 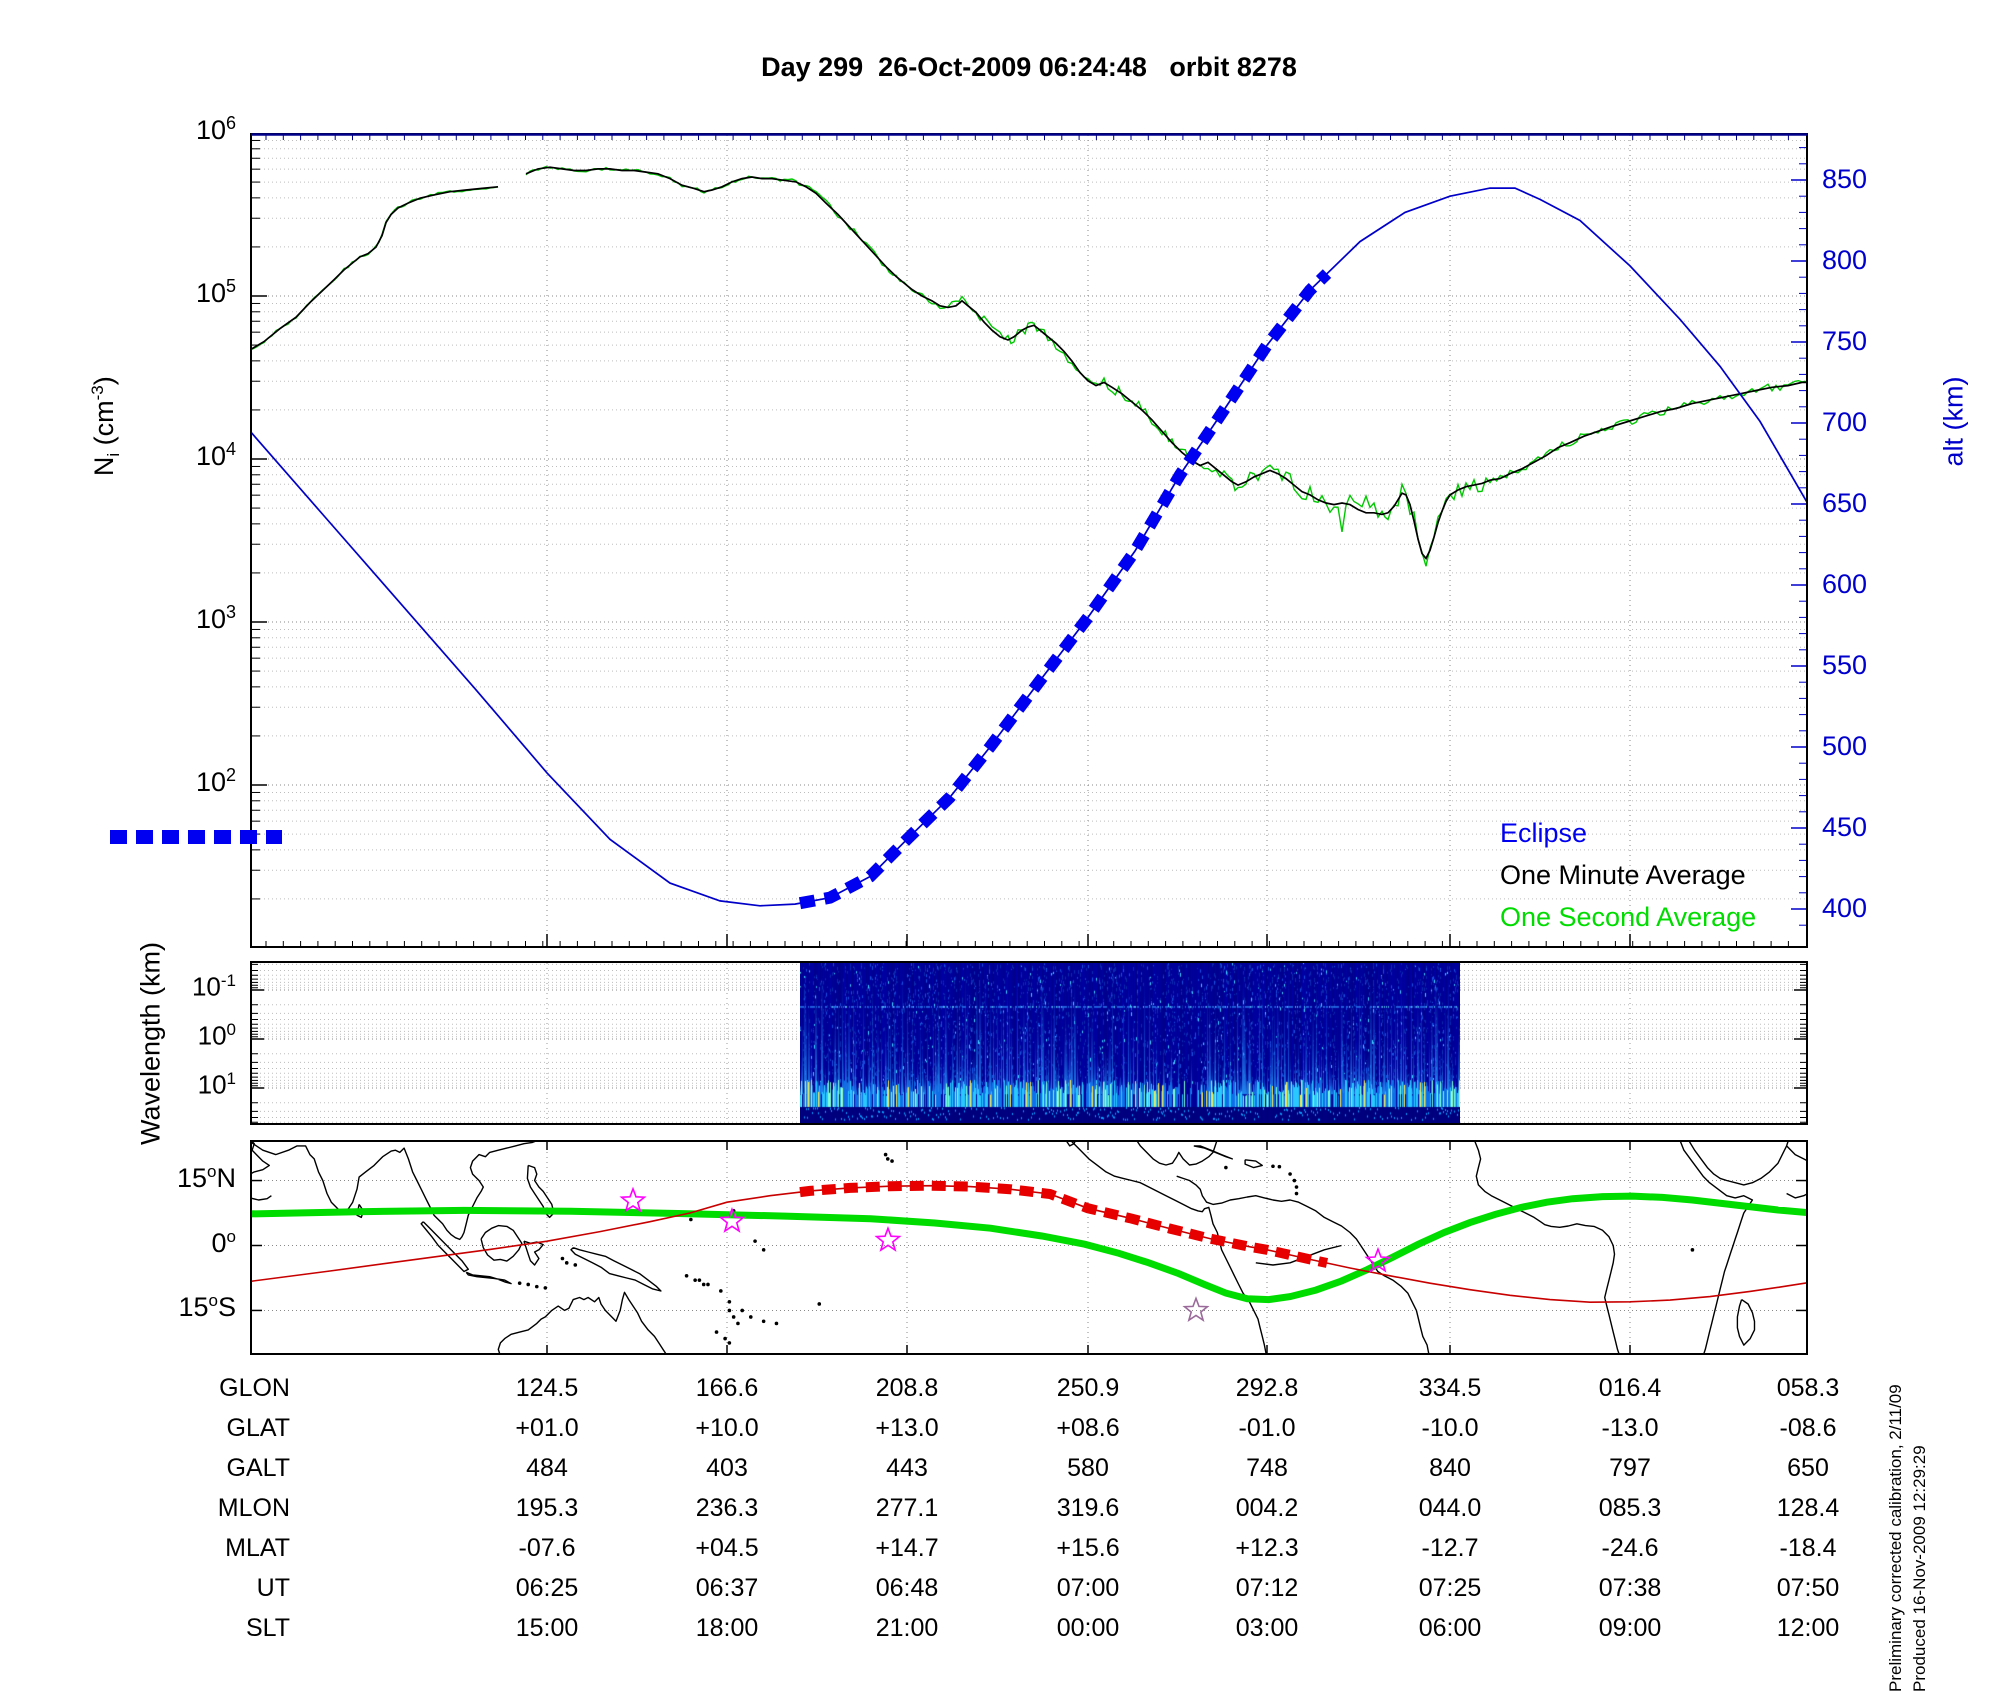 I want to click on legend-one-minute-label: One Minute Average, so click(x=1623, y=875).